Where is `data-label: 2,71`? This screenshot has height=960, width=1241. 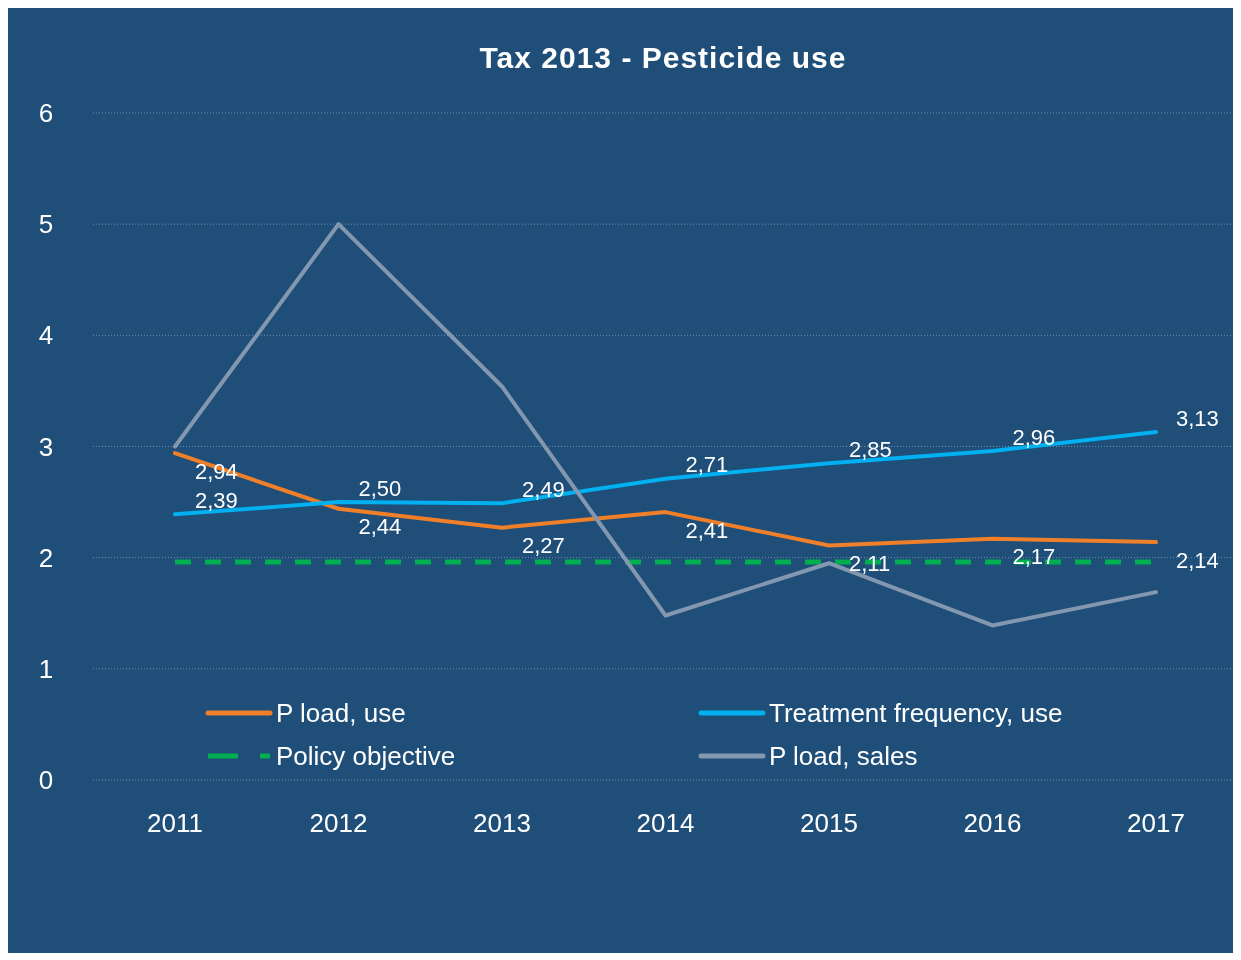 data-label: 2,71 is located at coordinates (707, 465).